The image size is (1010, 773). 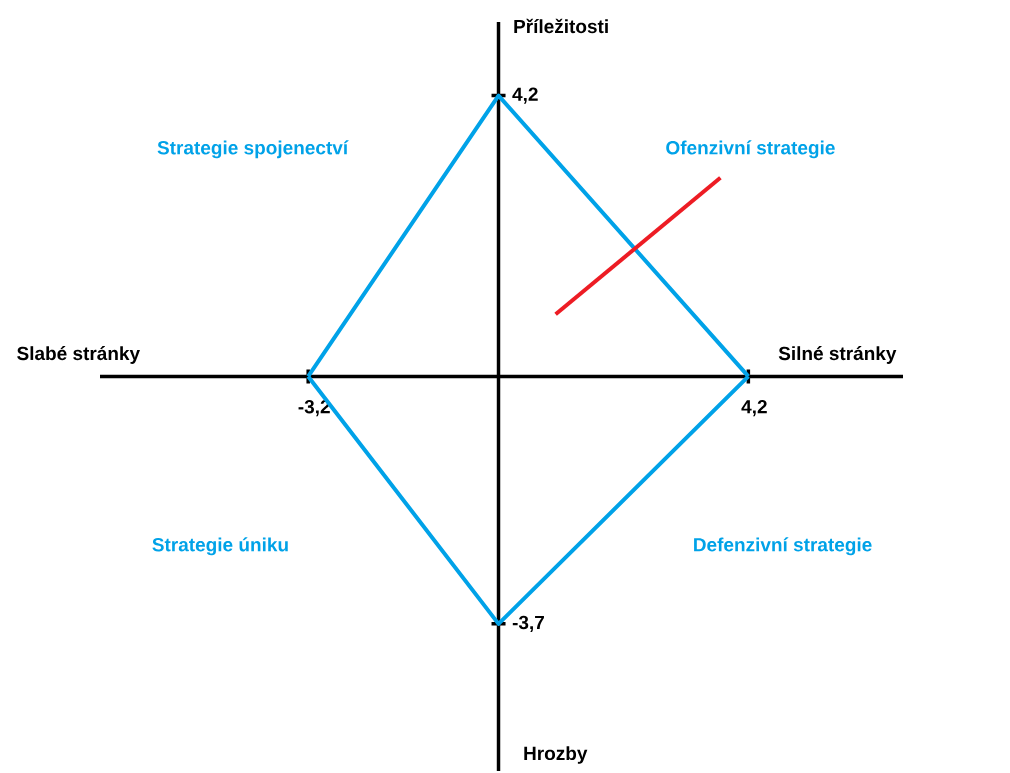 I want to click on y-tick-label: -3,7, so click(x=528, y=624).